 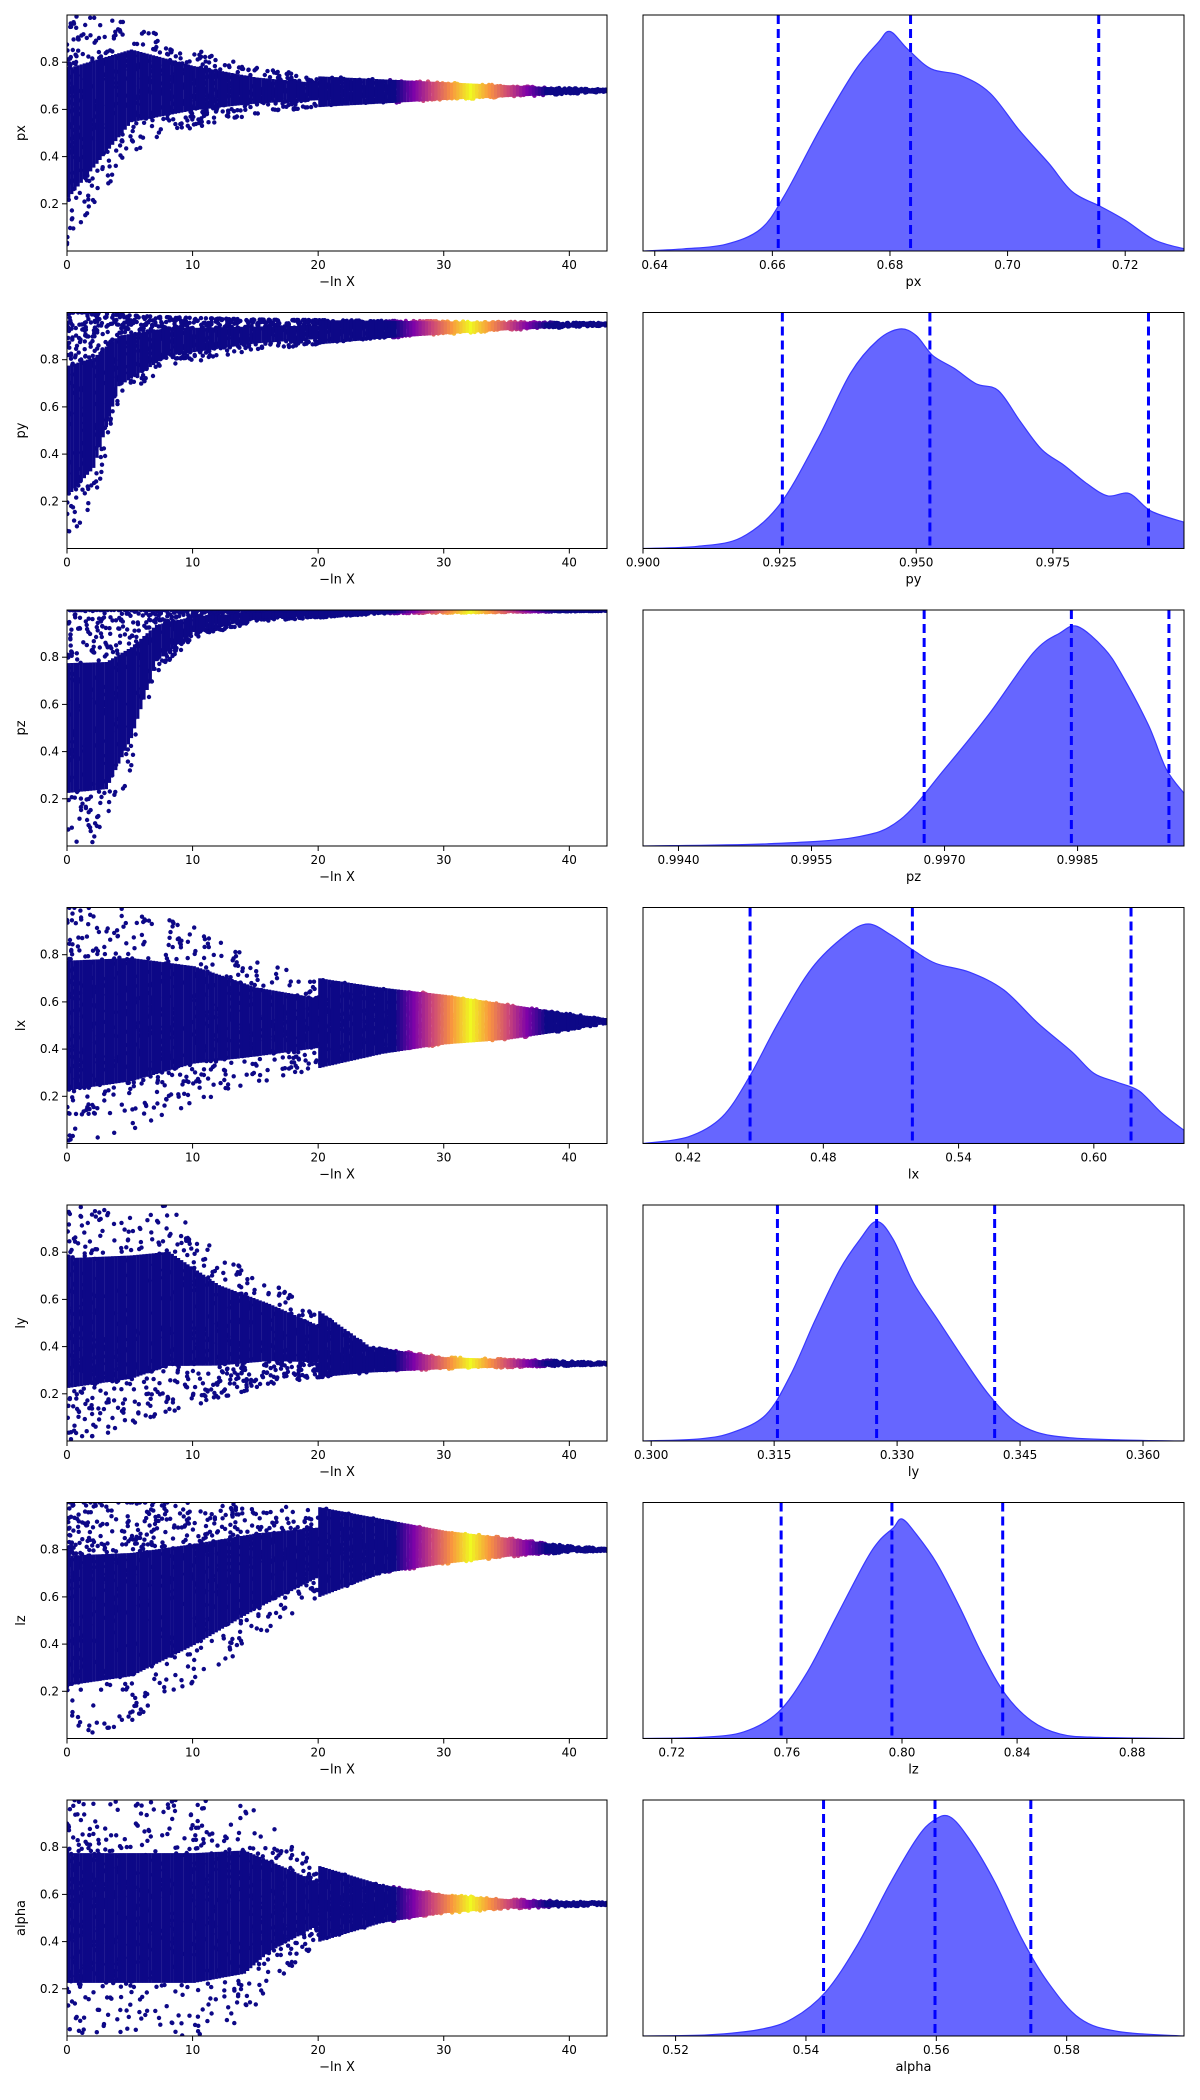 I want to click on x-tick-label: 0.975, so click(x=1053, y=563).